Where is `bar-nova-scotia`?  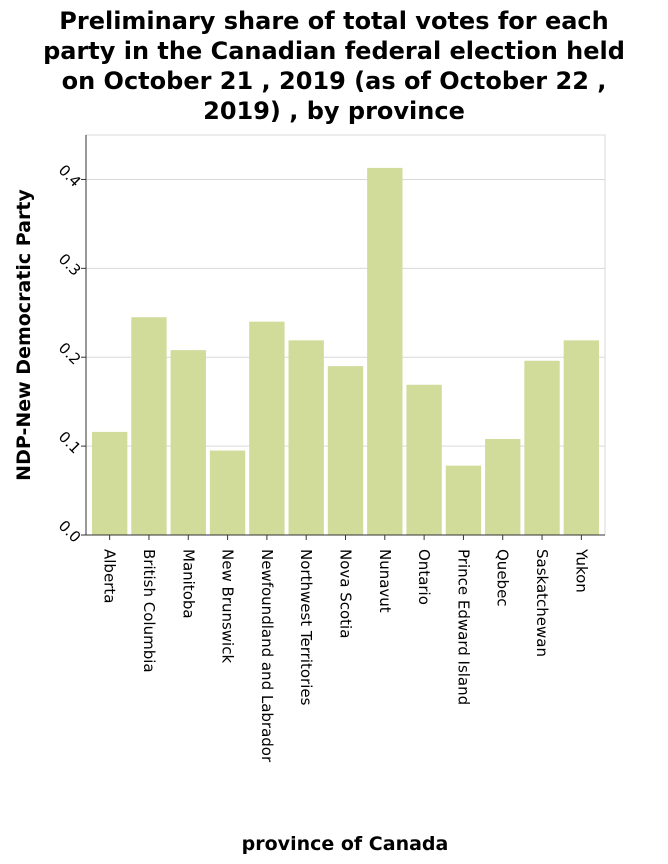 bar-nova-scotia is located at coordinates (345, 450).